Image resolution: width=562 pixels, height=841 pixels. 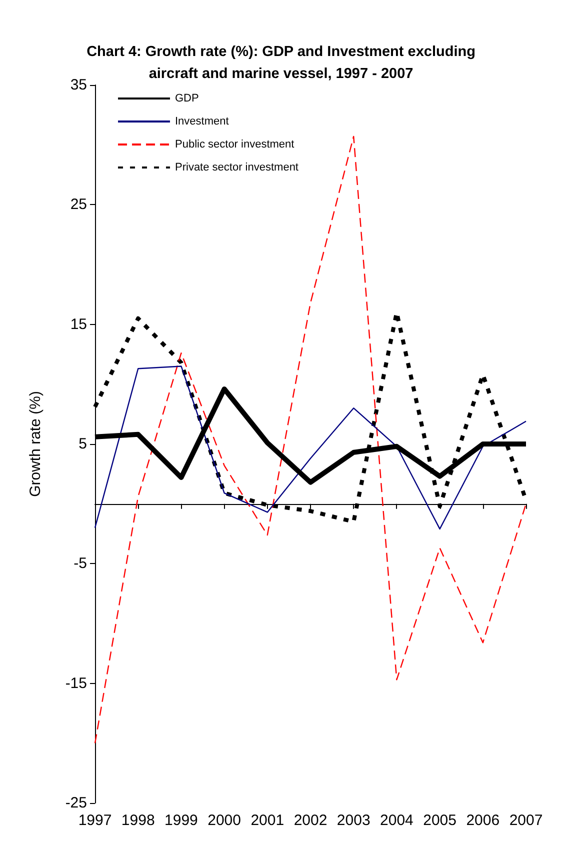 What do you see at coordinates (78, 205) in the screenshot?
I see `y-tick-label: 25` at bounding box center [78, 205].